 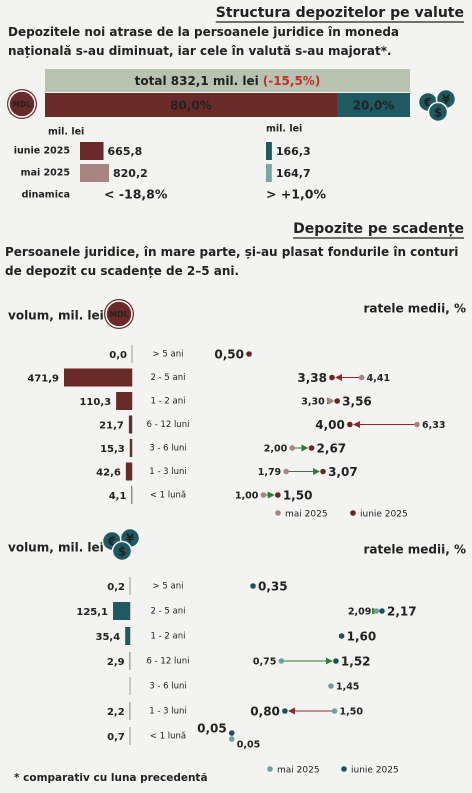 What do you see at coordinates (247, 496) in the screenshot?
I see `rate-label: 1,00` at bounding box center [247, 496].